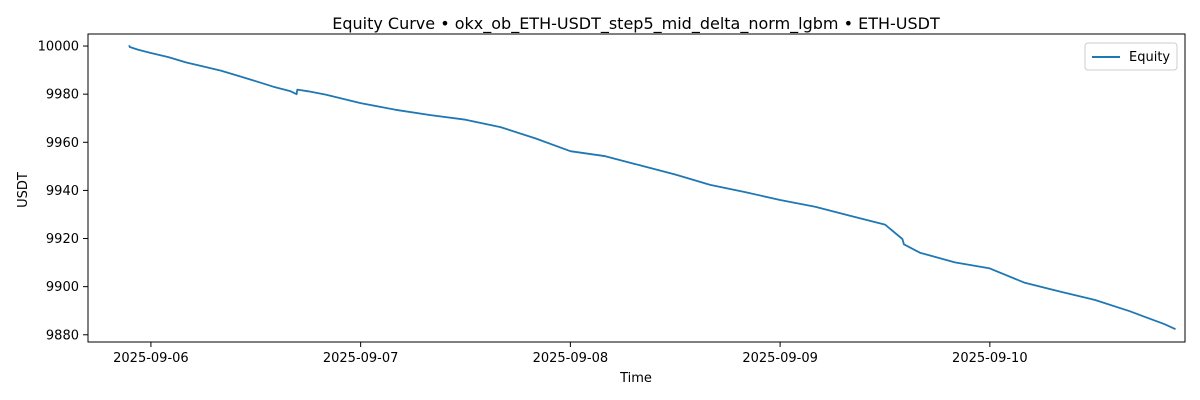  What do you see at coordinates (58, 47) in the screenshot?
I see `y-tick-label: 10000` at bounding box center [58, 47].